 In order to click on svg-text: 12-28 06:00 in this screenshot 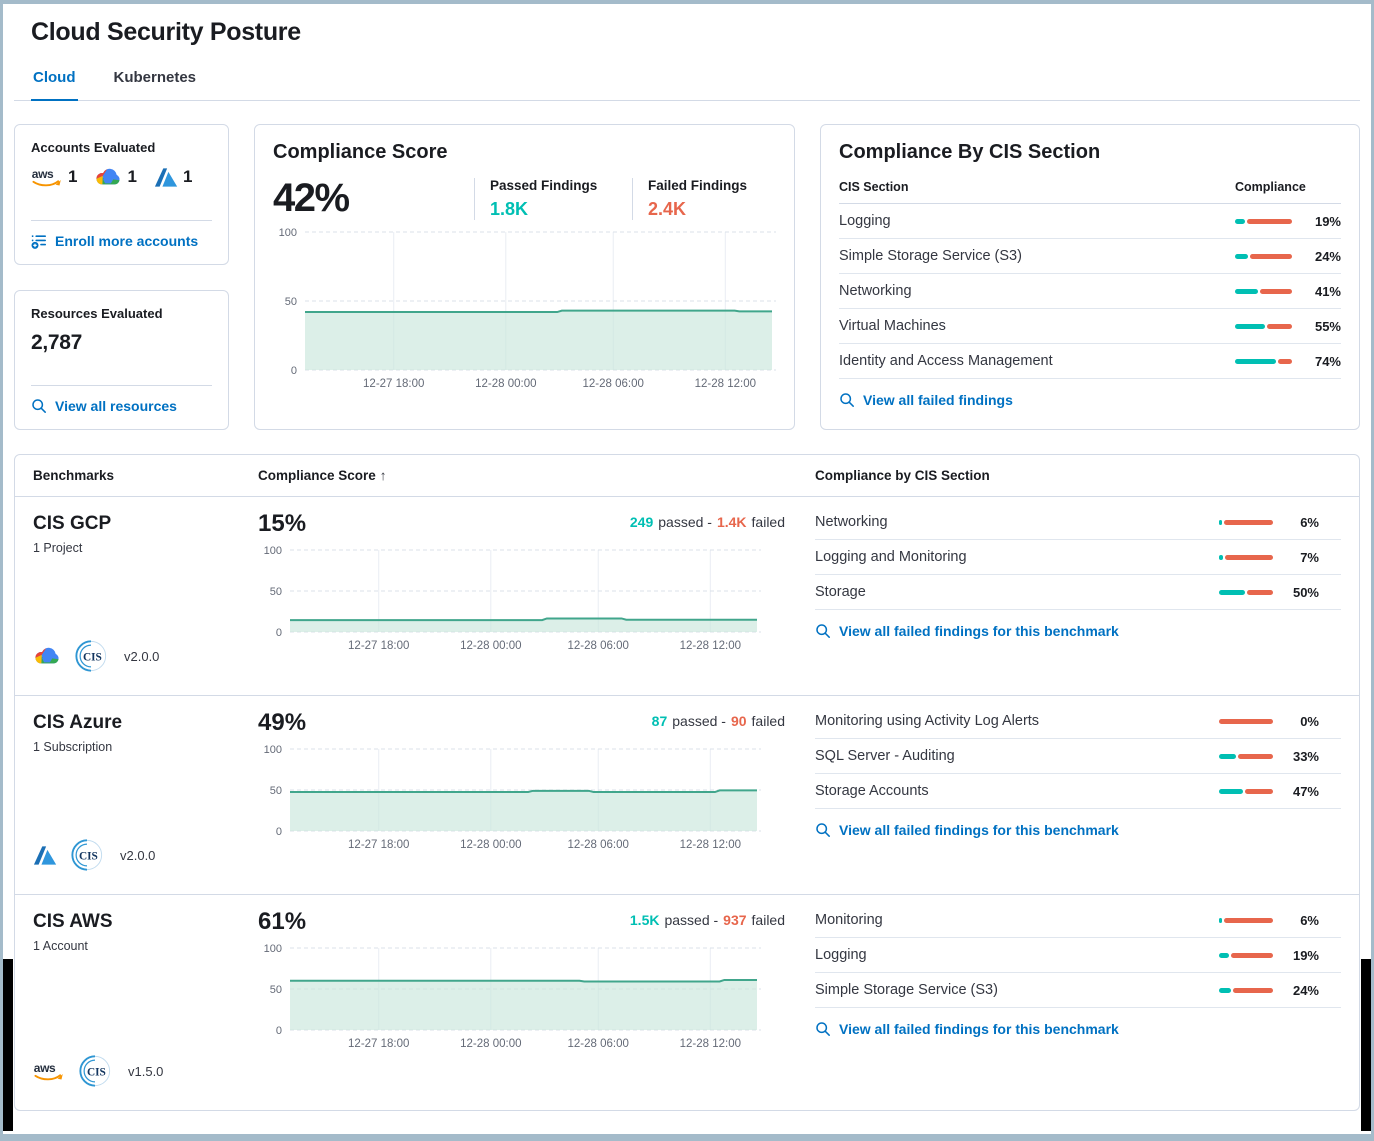, I will do `click(613, 384)`.